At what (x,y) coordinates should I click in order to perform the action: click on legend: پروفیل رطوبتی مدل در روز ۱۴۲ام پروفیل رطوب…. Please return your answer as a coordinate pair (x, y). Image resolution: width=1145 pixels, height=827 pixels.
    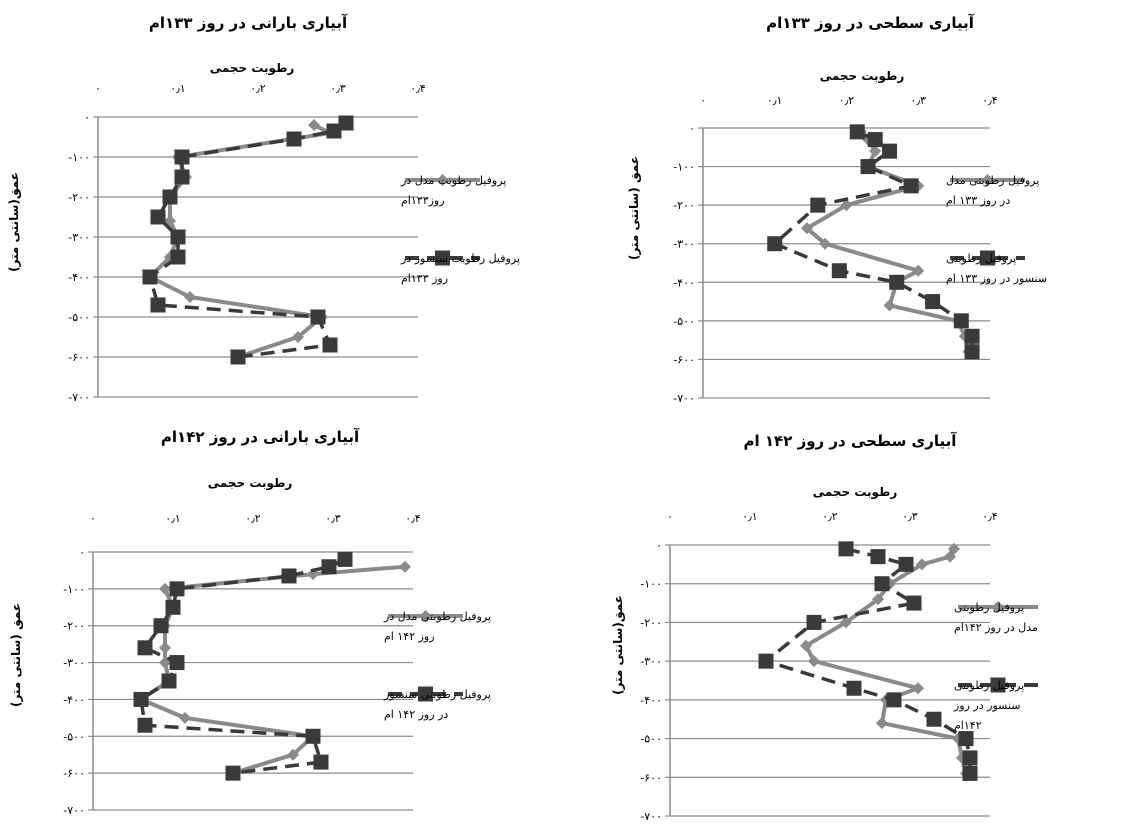
    Looking at the image, I should click on (995, 666).